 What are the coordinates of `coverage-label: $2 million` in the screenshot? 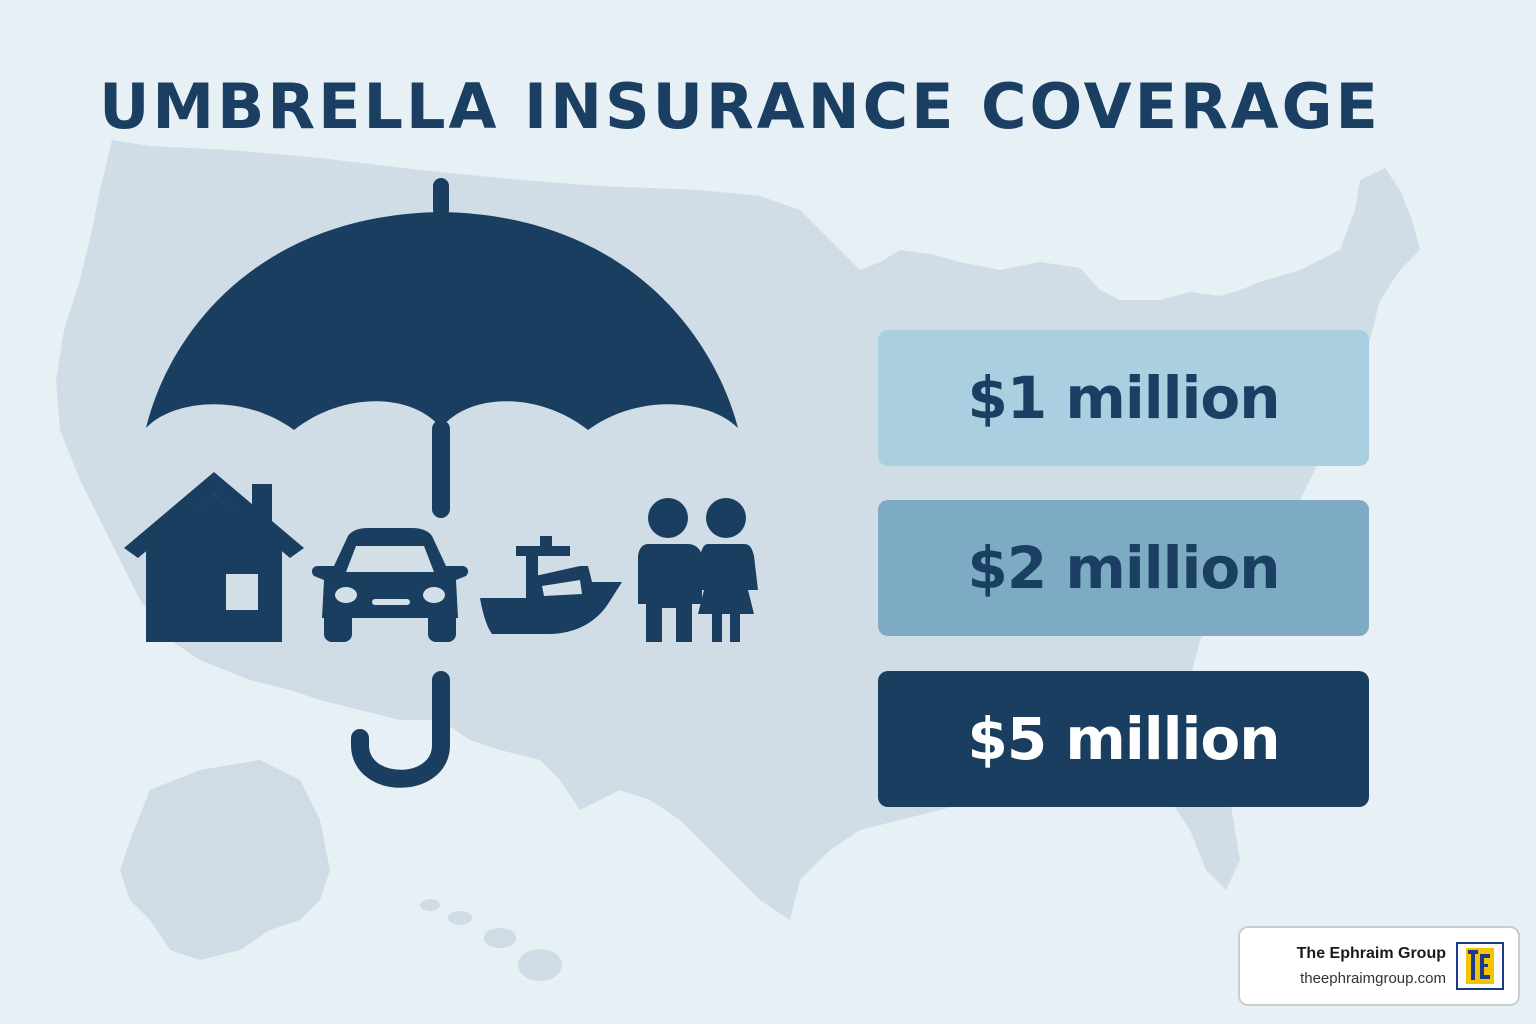 It's located at (1123, 568).